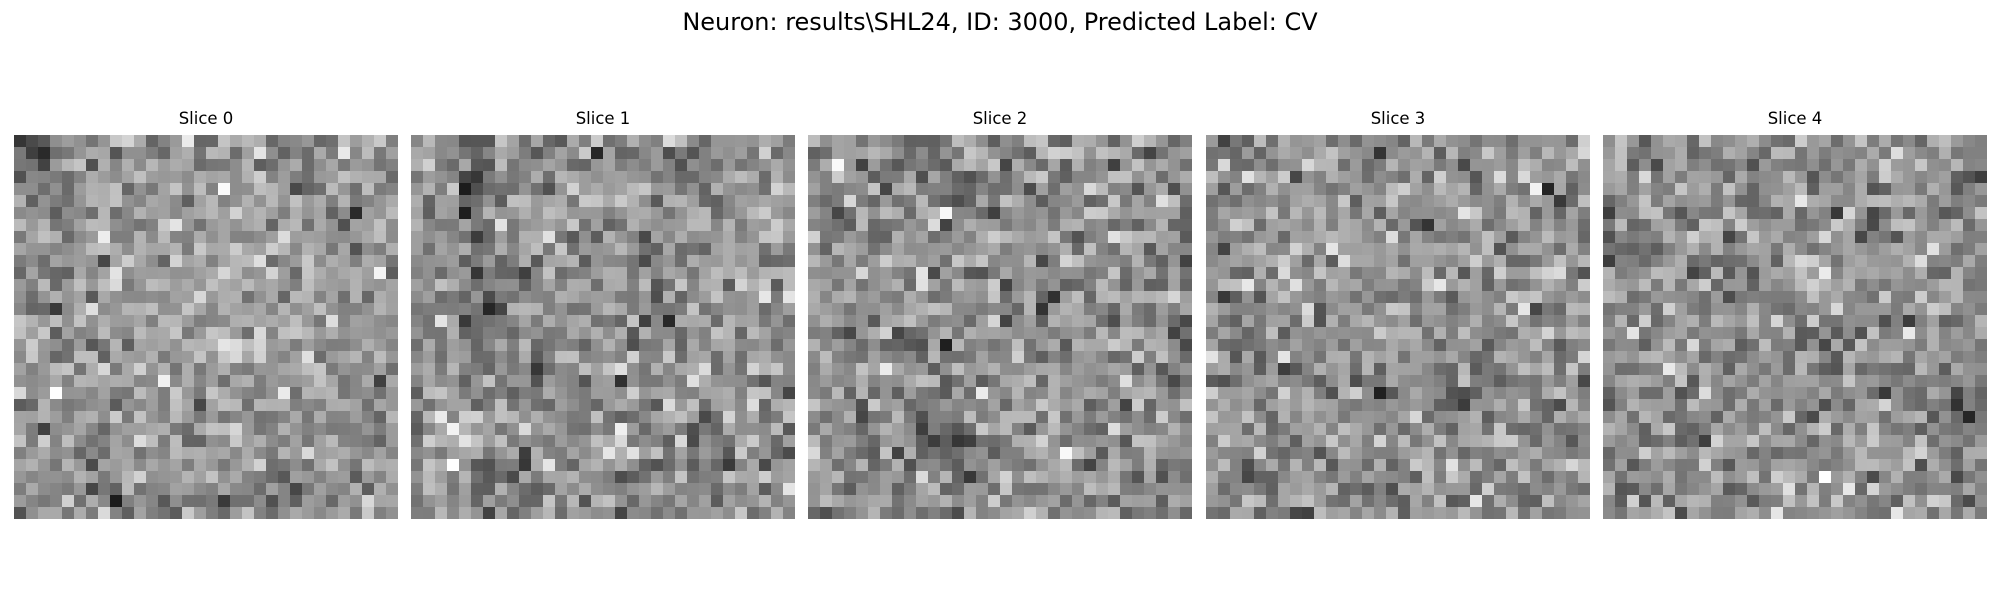 The height and width of the screenshot is (600, 2000). I want to click on slice-panel-0: Slice 0, so click(206, 313).